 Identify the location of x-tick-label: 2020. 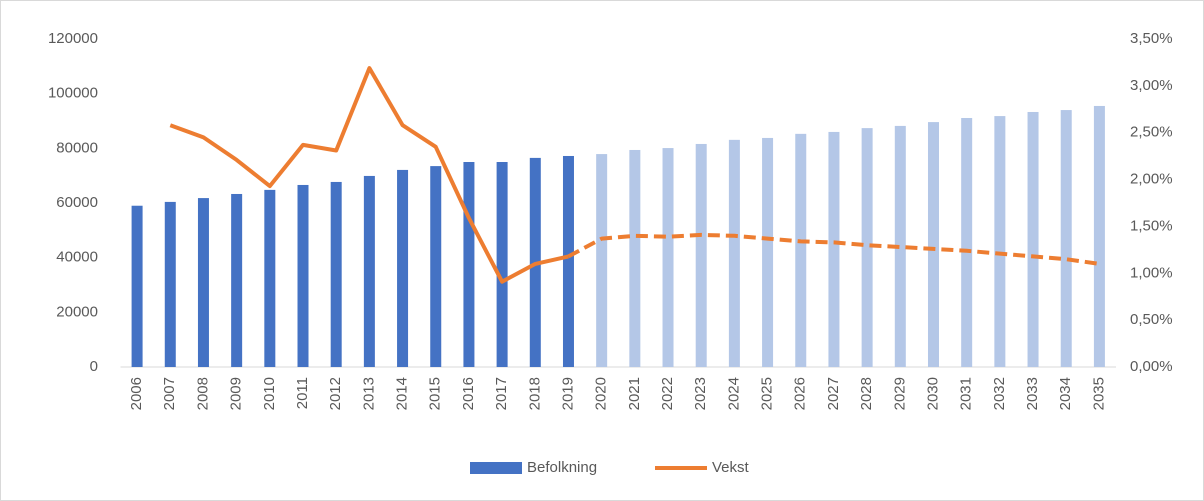
(601, 393).